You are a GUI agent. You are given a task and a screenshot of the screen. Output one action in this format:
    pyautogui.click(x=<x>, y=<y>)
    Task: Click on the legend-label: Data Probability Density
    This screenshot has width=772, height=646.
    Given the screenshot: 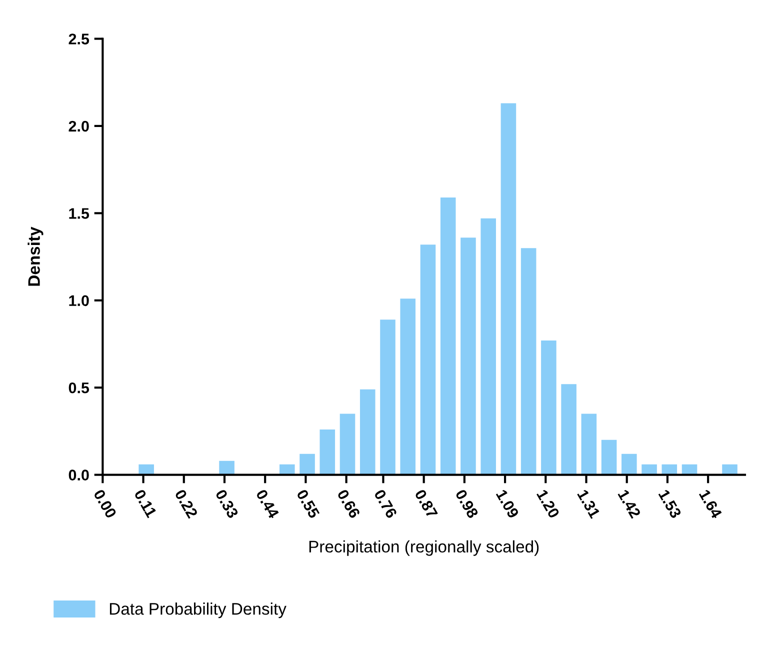 What is the action you would take?
    pyautogui.click(x=198, y=610)
    